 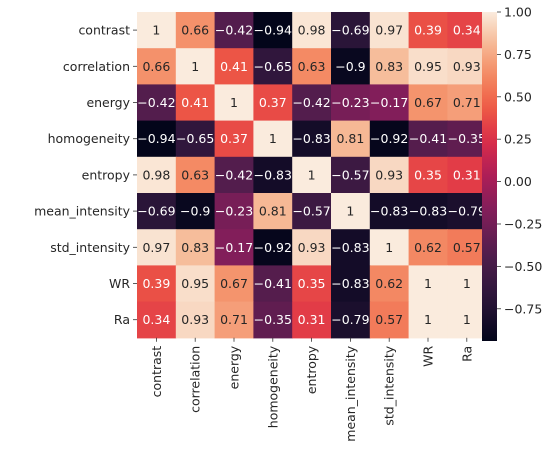 I want to click on cell-value-label: −0.23, so click(x=350, y=102).